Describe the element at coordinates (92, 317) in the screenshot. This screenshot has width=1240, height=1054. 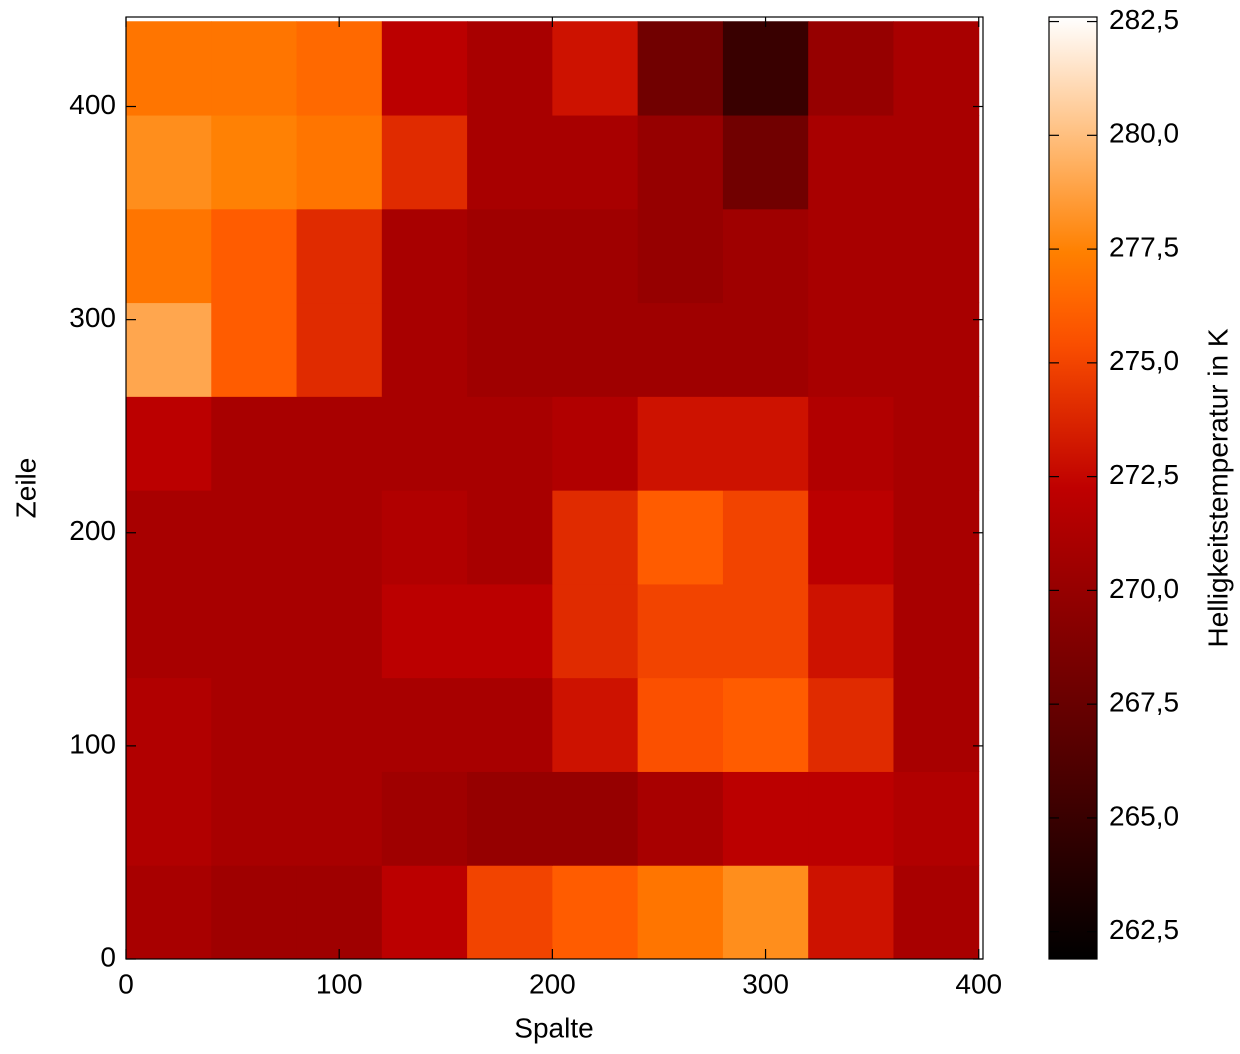
I see `y-tick-label: 300` at that location.